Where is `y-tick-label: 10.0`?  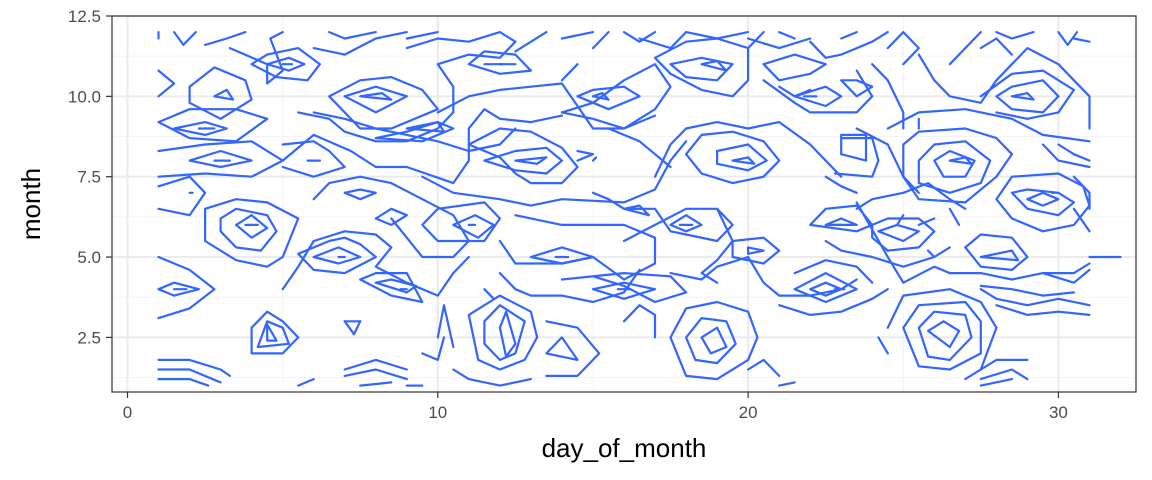 y-tick-label: 10.0 is located at coordinates (84, 96).